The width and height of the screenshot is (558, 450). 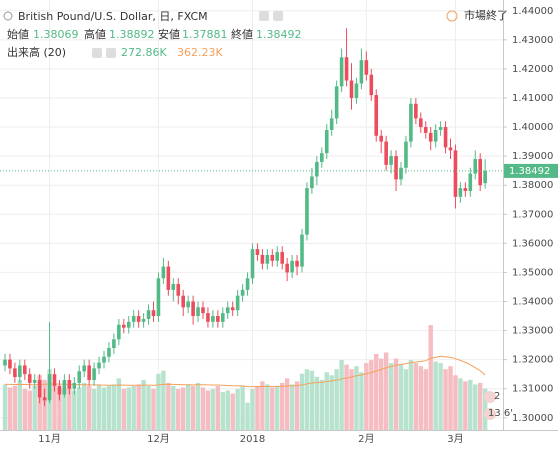 What do you see at coordinates (245, 371) in the screenshot?
I see `volume-ma-line` at bounding box center [245, 371].